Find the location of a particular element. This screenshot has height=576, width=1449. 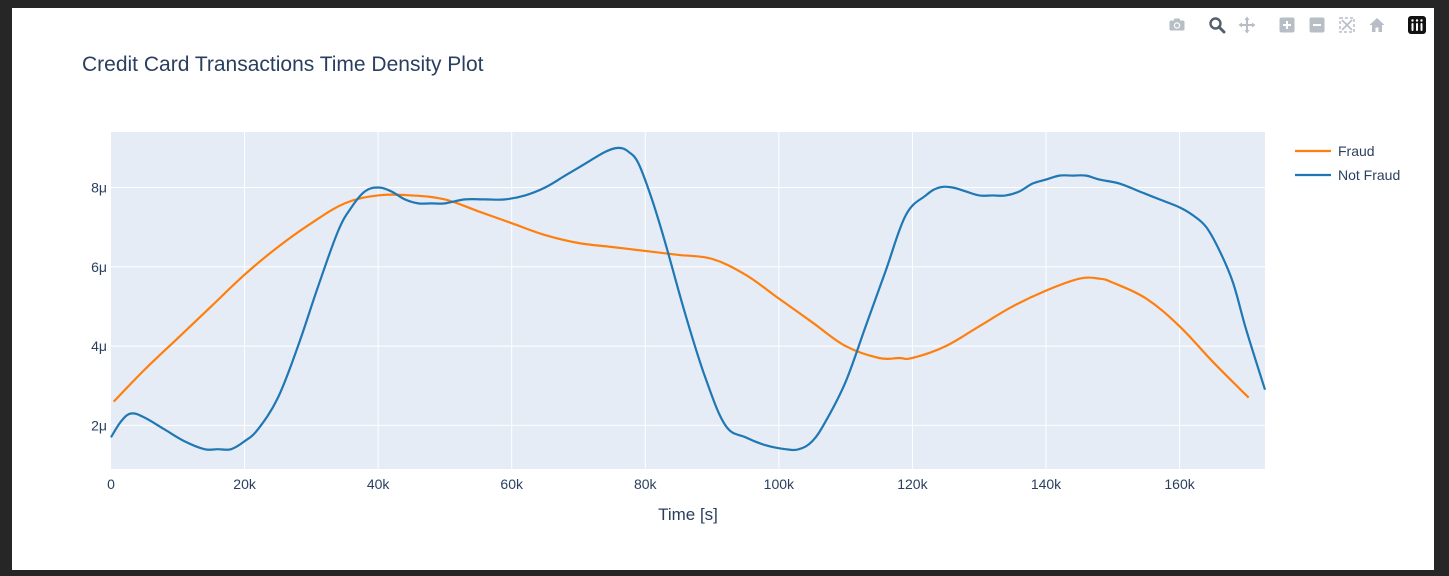

x-tick-label: 60k is located at coordinates (512, 484).